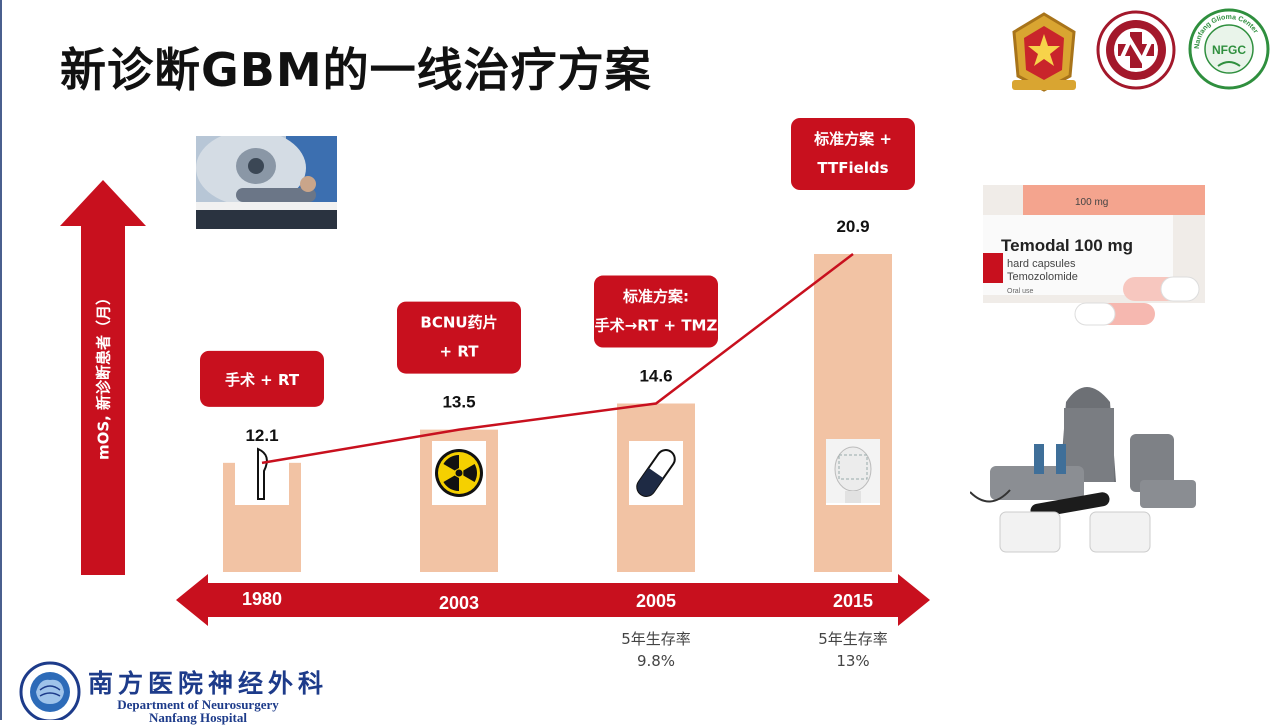 Image resolution: width=1280 pixels, height=725 pixels. What do you see at coordinates (656, 326) in the screenshot?
I see `treatment-label: 手术→RT + TMZ` at bounding box center [656, 326].